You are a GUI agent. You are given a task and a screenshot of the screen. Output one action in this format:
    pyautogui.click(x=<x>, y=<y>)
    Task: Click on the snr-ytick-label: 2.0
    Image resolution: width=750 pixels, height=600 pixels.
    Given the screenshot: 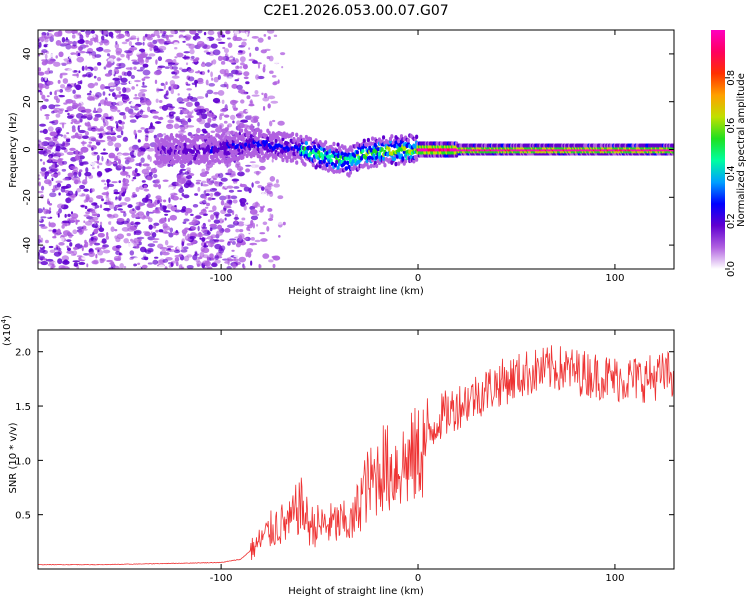 What is the action you would take?
    pyautogui.click(x=23, y=353)
    